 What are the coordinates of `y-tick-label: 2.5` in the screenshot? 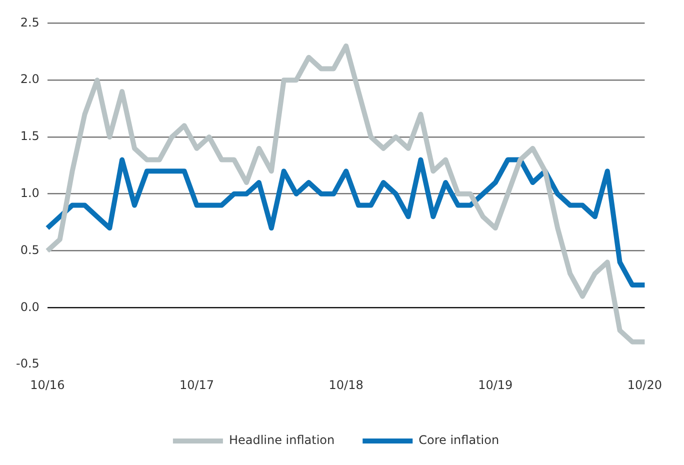 It's located at (30, 22).